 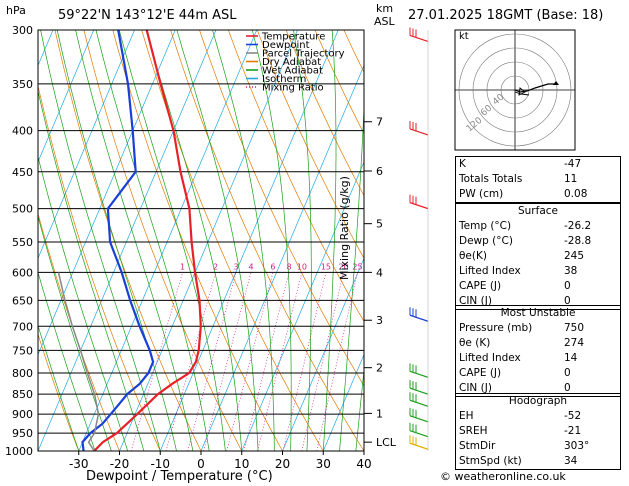 I want to click on unstable-value: 14, so click(x=571, y=358).